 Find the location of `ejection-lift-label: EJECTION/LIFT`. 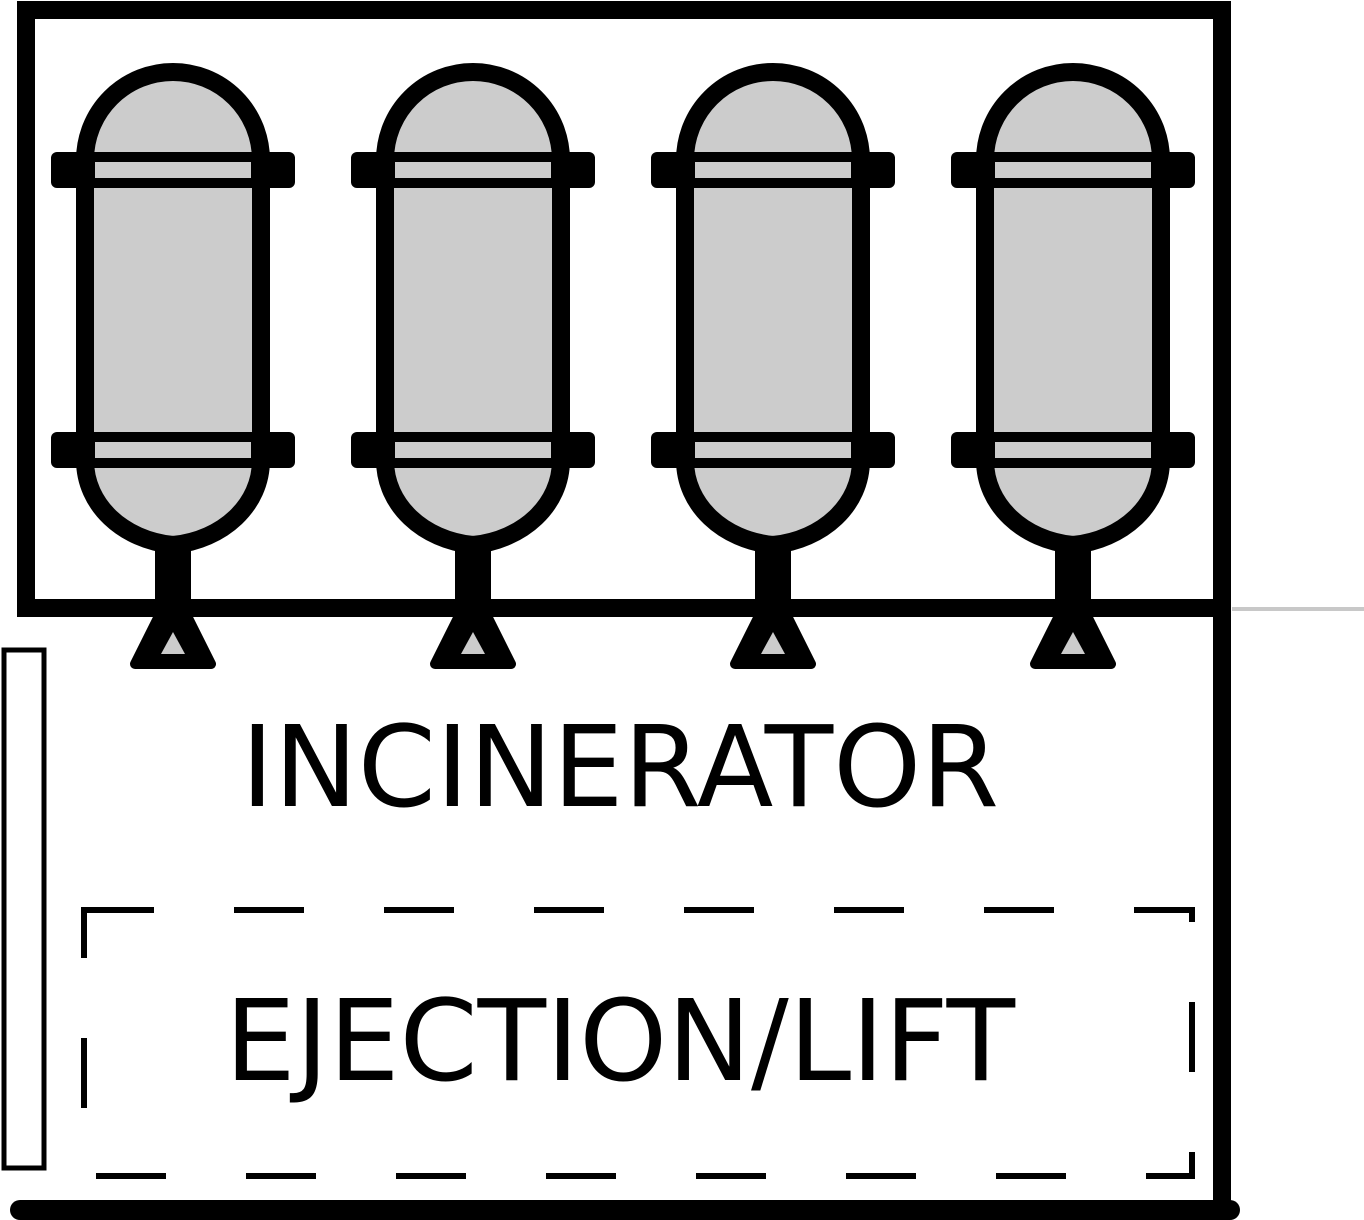

ejection-lift-label: EJECTION/LIFT is located at coordinates (620, 1042).